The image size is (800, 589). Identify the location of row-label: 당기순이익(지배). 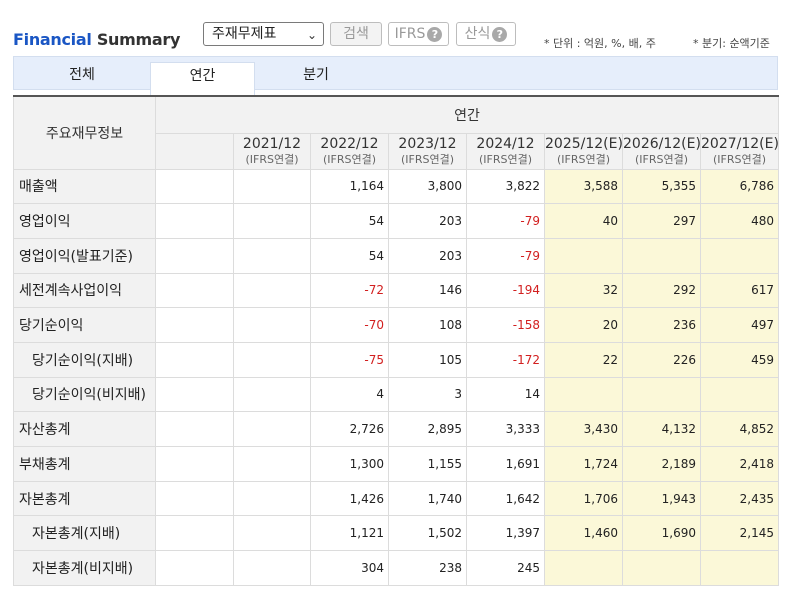
(84, 359).